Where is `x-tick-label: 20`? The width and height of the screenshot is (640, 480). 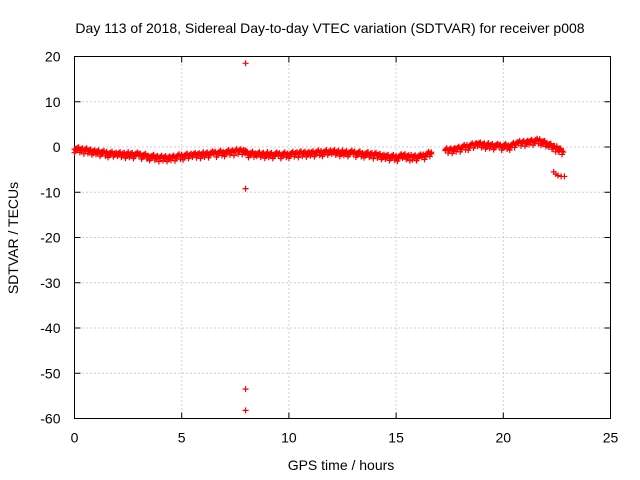
x-tick-label: 20 is located at coordinates (504, 438).